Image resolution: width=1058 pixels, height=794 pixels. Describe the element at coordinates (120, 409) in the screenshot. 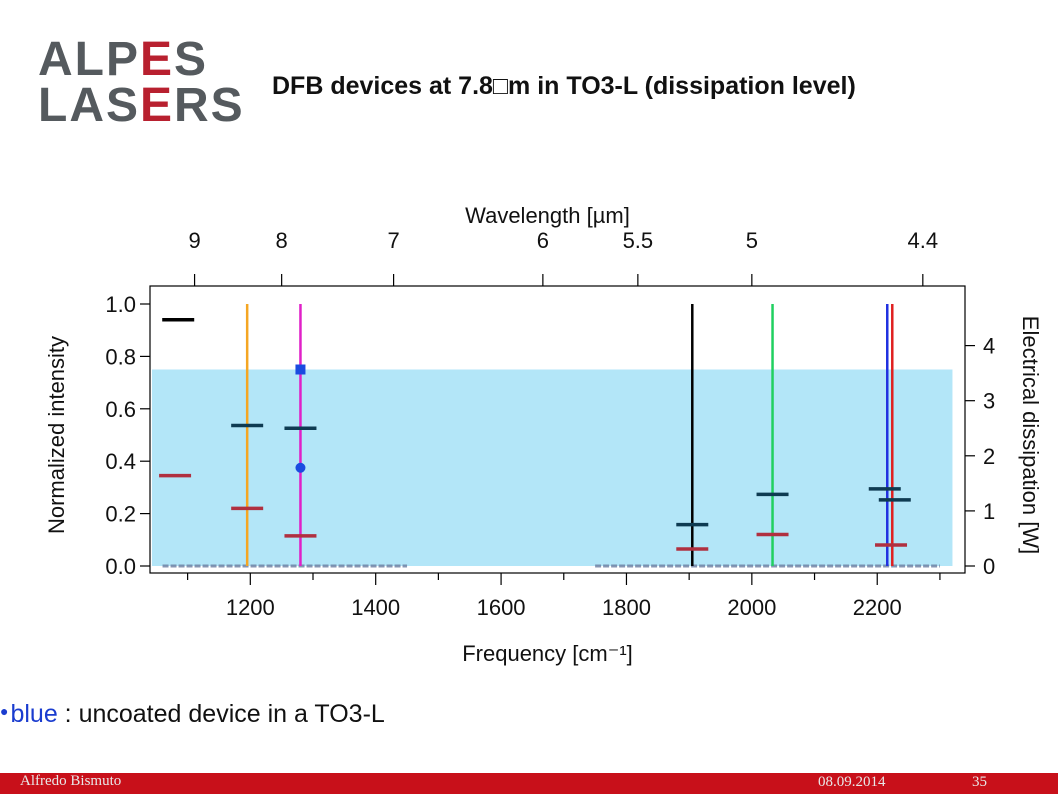

I see `y-tick-label-3: 0.6` at that location.